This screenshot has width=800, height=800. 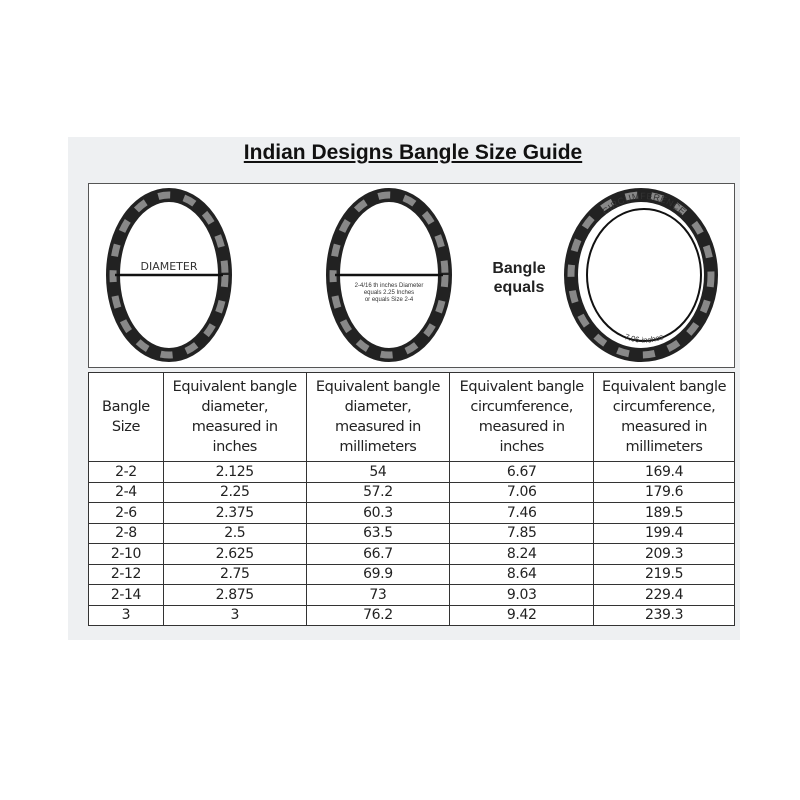 What do you see at coordinates (126, 574) in the screenshot?
I see `bangle-size-cell: 2-12` at bounding box center [126, 574].